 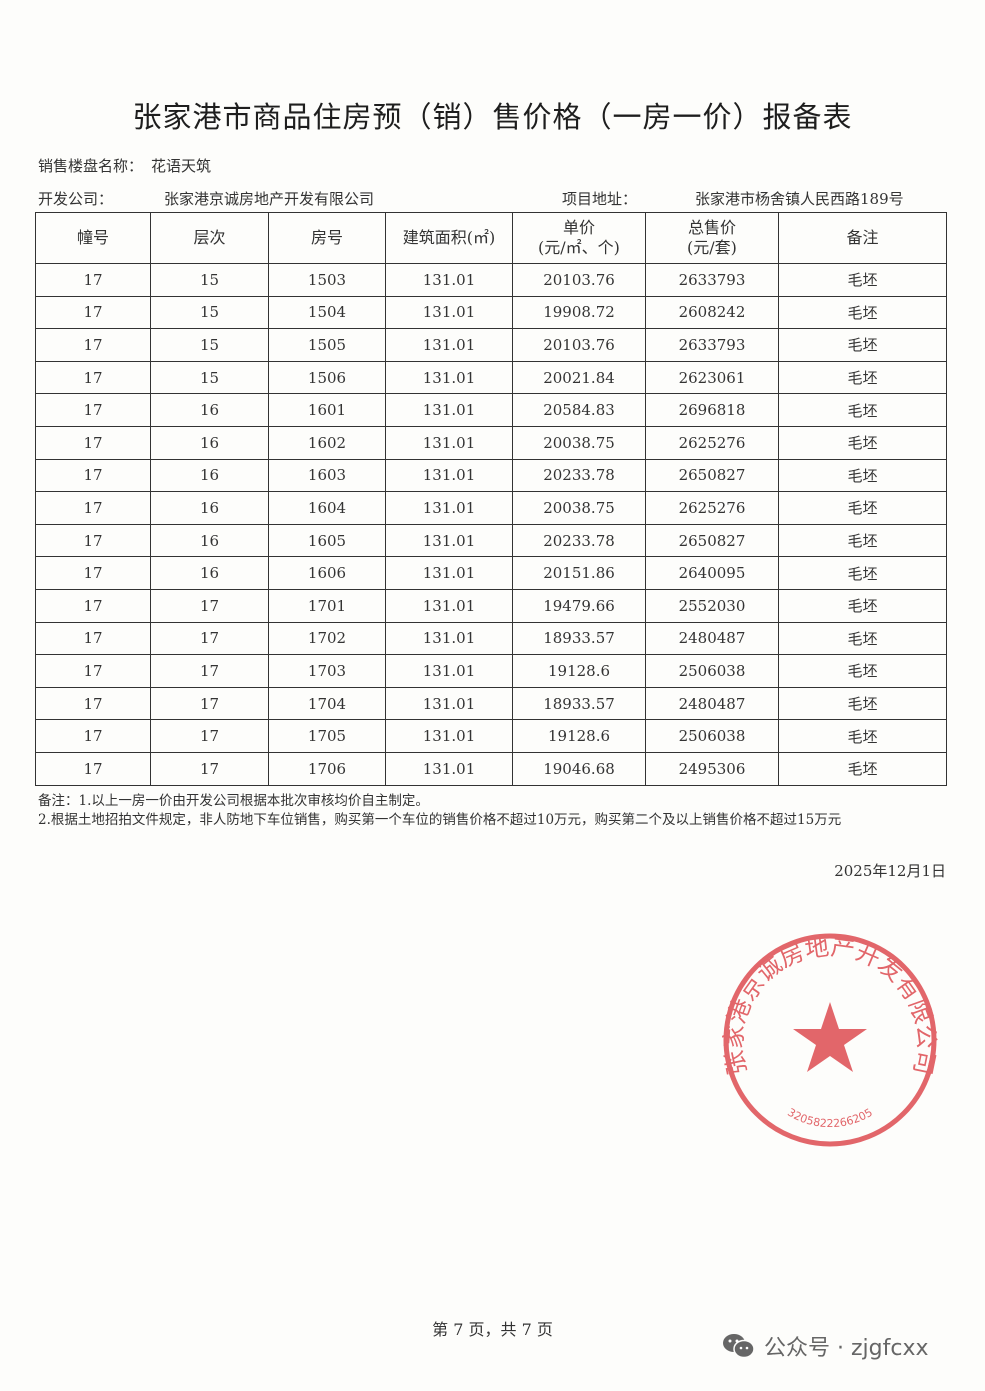 What do you see at coordinates (93, 238) in the screenshot?
I see `column-header: 幢号` at bounding box center [93, 238].